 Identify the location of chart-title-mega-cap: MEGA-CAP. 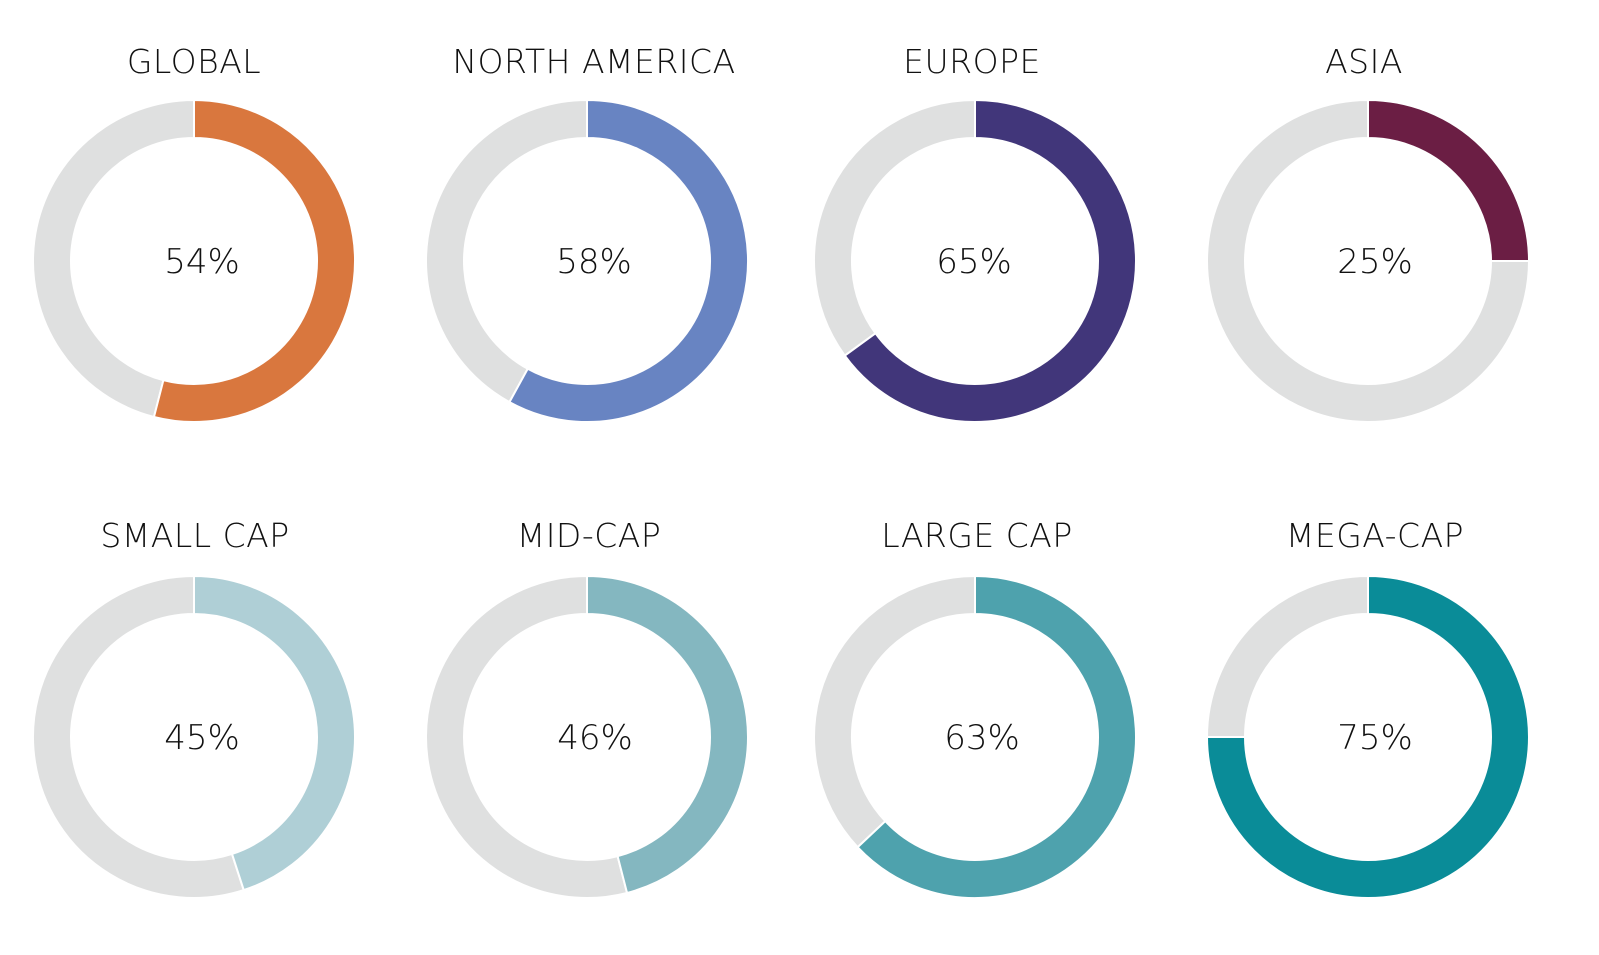
(1375, 535).